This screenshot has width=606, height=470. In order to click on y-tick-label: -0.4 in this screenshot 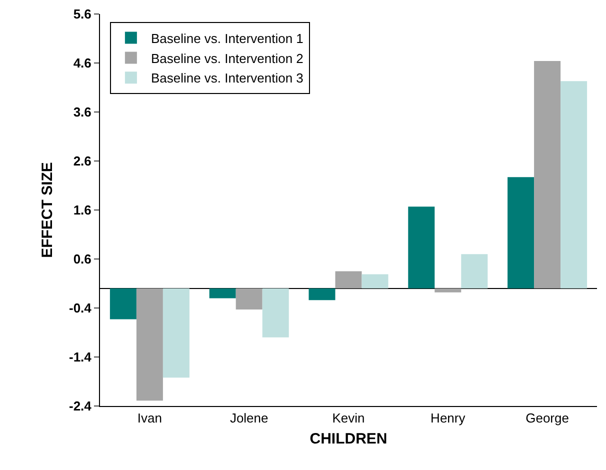, I will do `click(80, 308)`.